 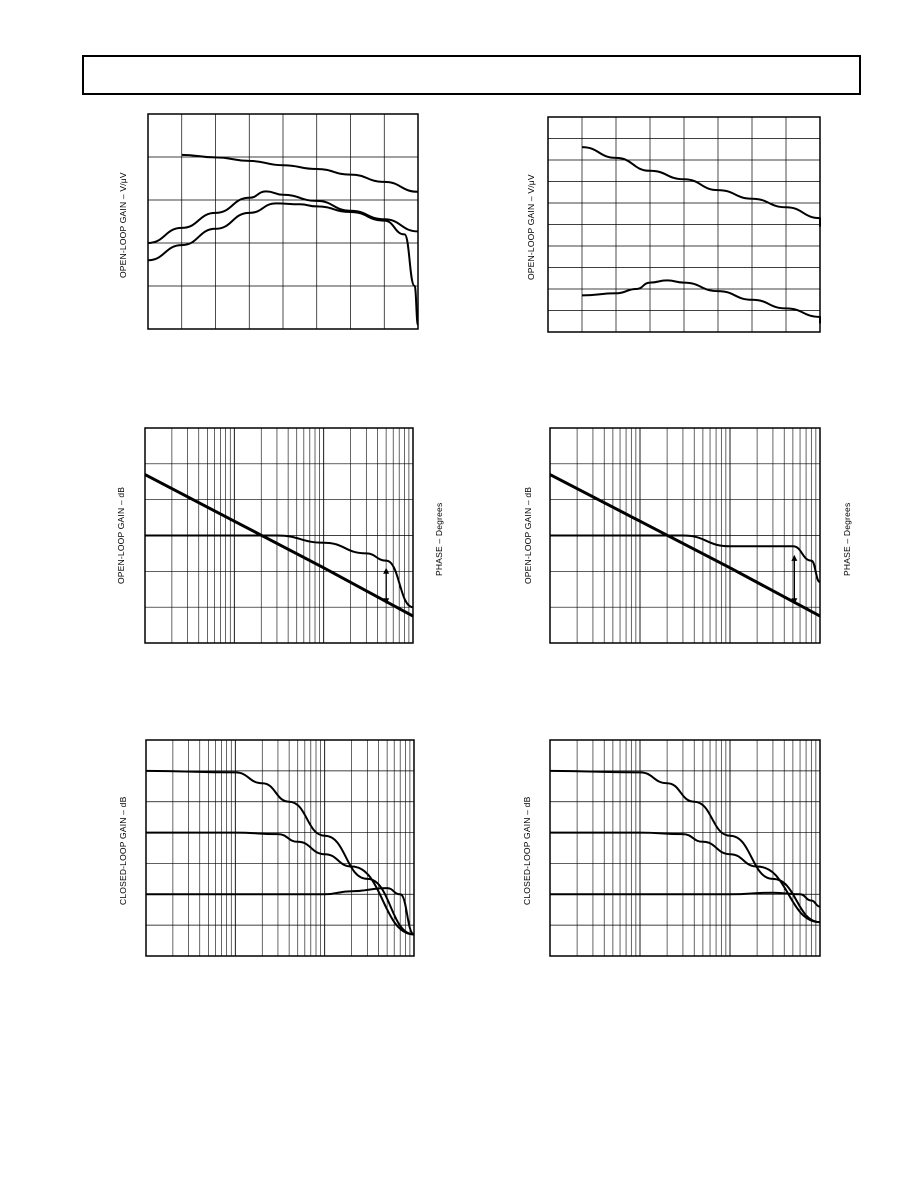 What do you see at coordinates (121, 535) in the screenshot?
I see `chart3-ylabel: OPEN-LOOP GAIN – dB` at bounding box center [121, 535].